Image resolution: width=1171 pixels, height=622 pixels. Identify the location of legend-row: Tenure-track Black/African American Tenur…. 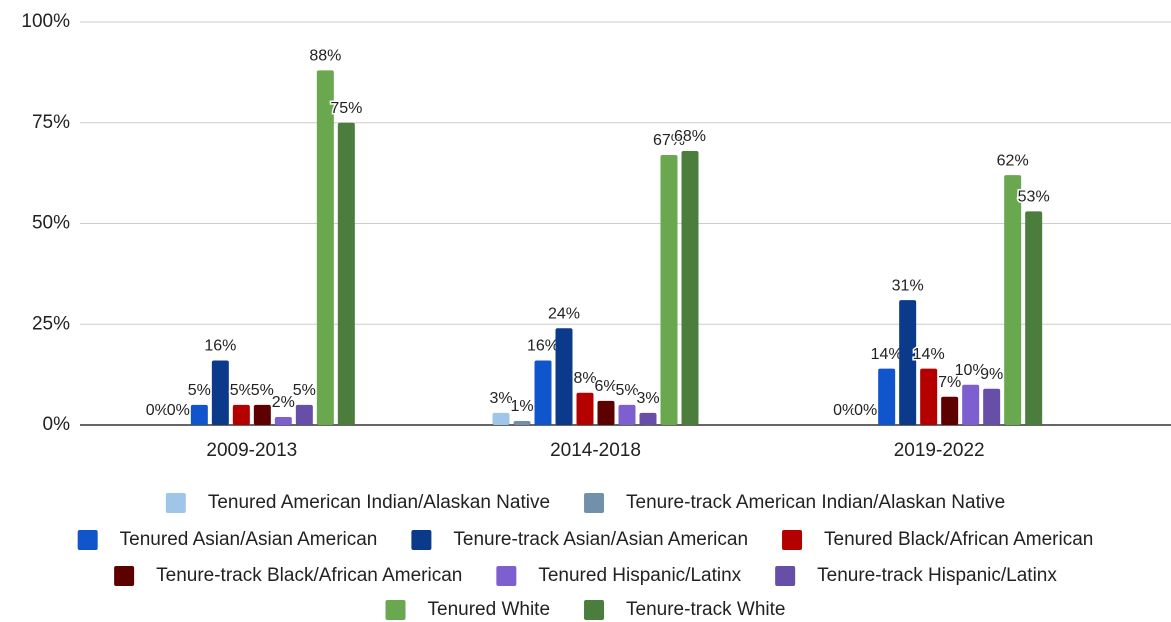
(585, 575).